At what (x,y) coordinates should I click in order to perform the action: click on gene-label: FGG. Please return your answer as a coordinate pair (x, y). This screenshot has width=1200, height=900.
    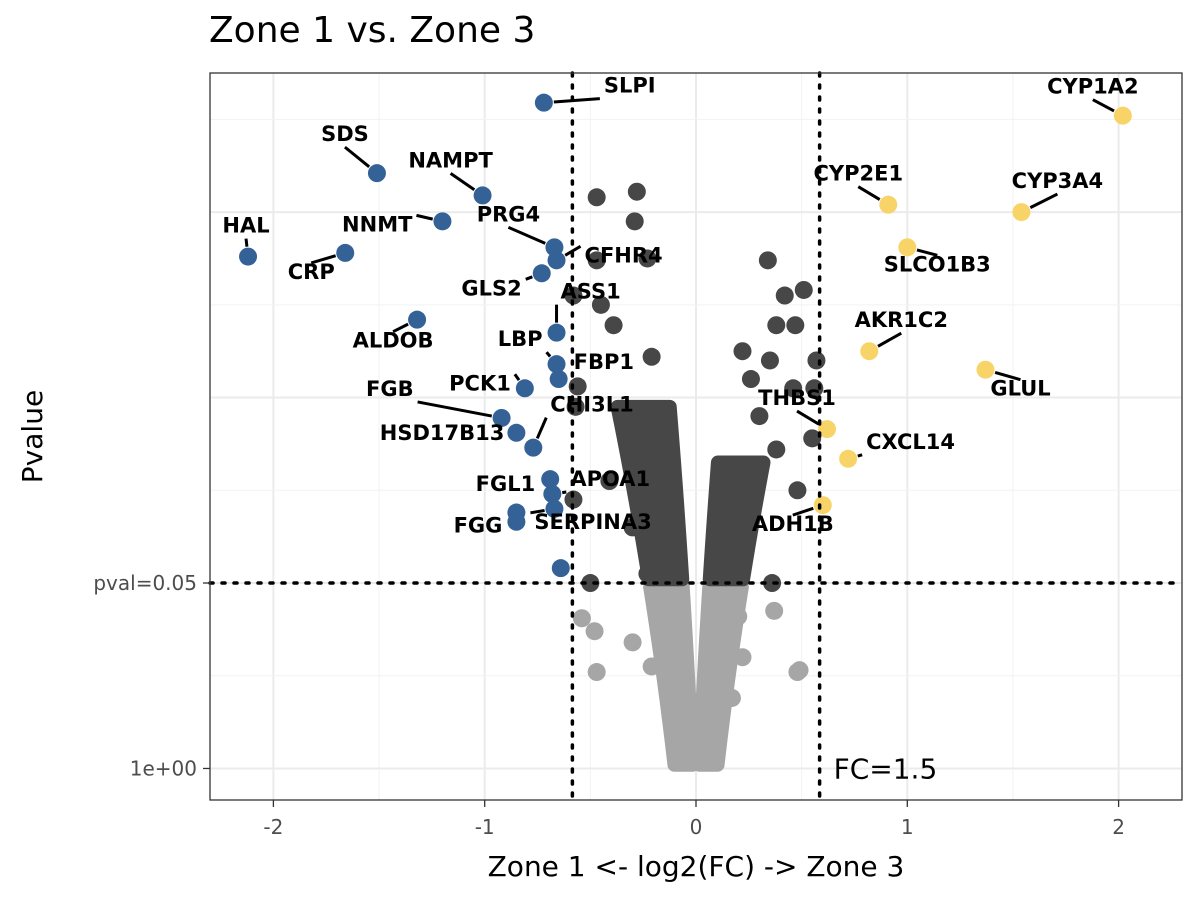
    Looking at the image, I should click on (478, 526).